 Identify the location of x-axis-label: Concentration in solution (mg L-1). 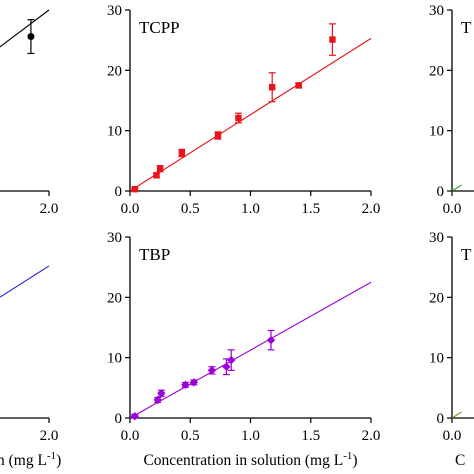
(250, 459).